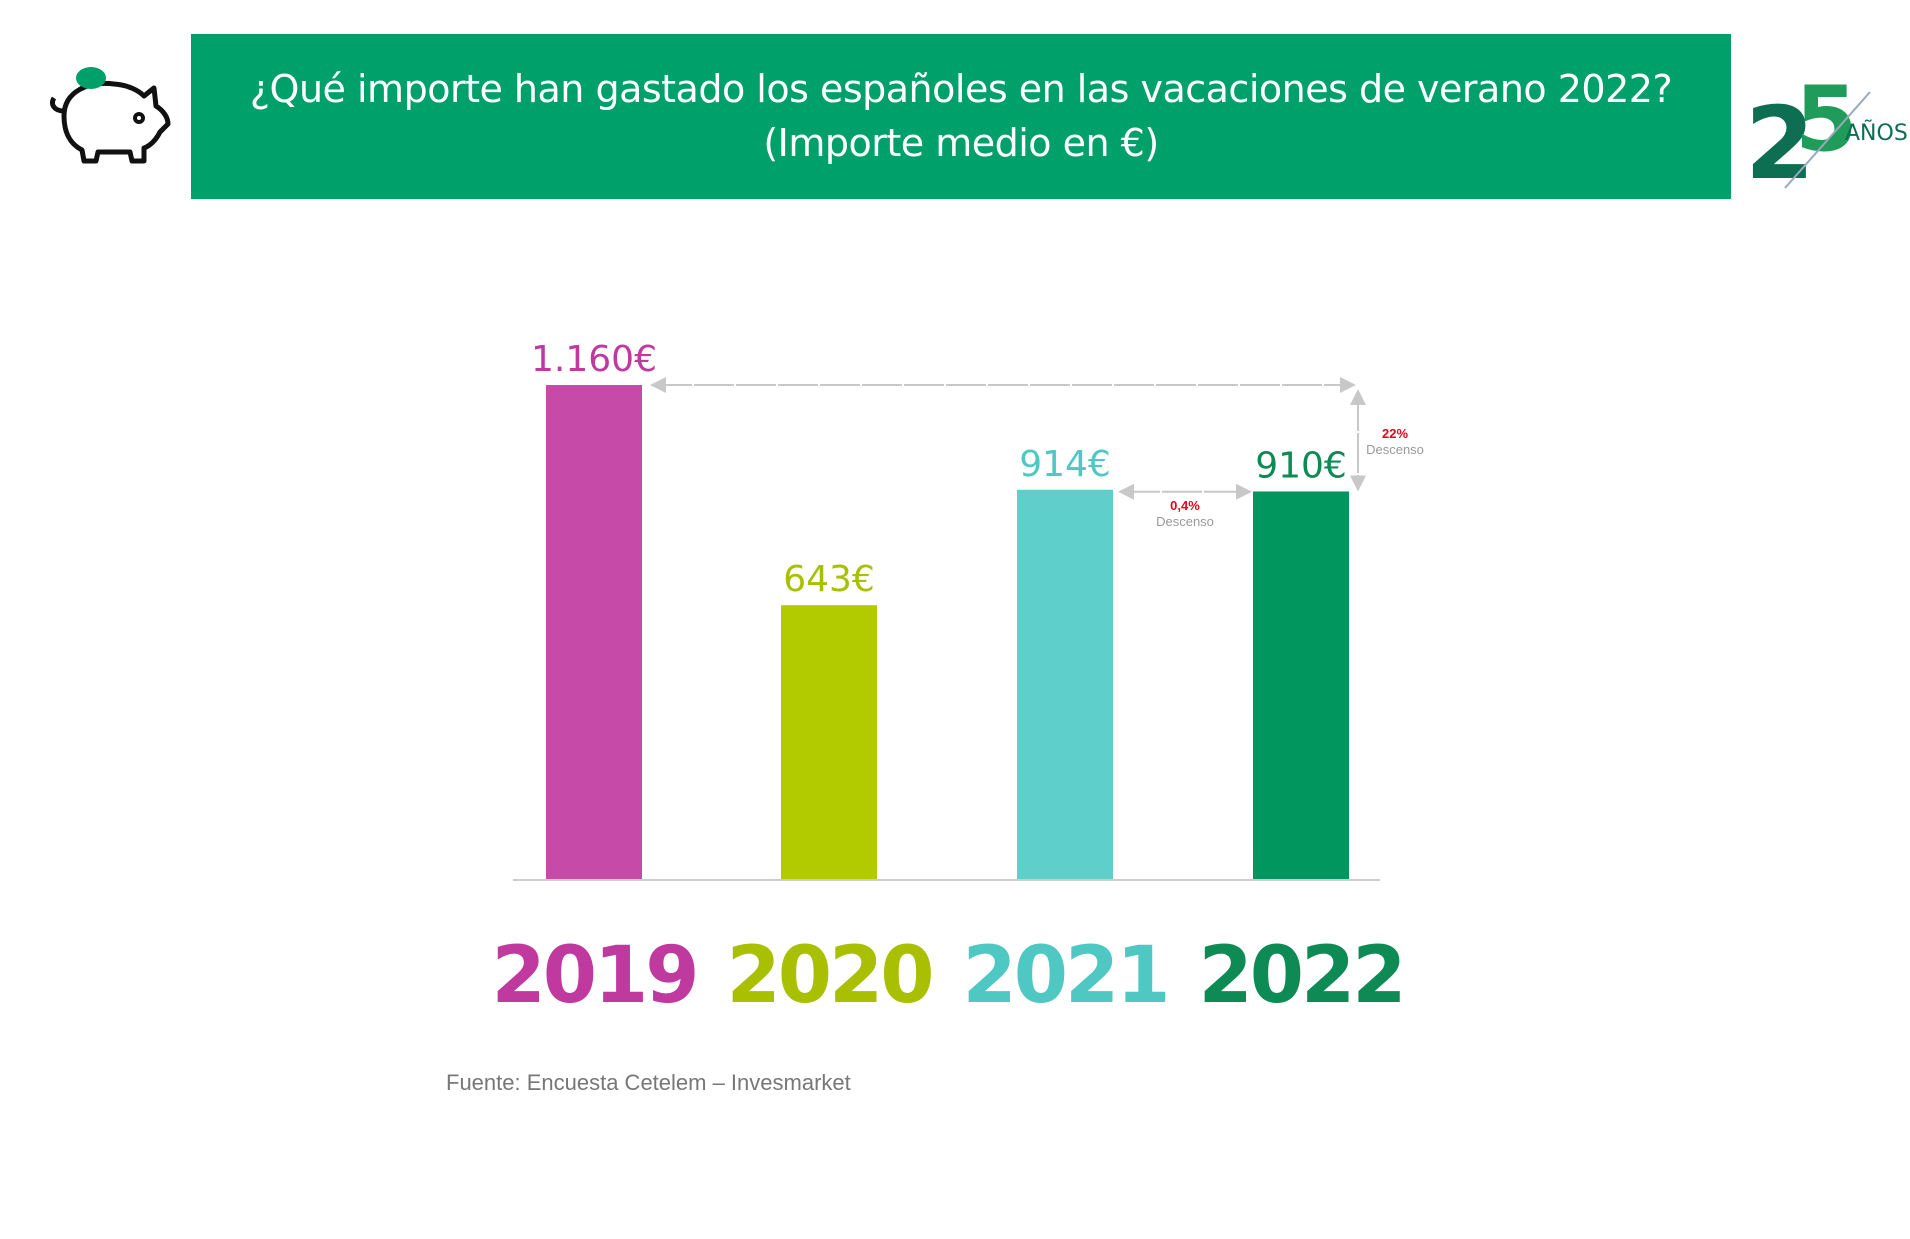 This screenshot has height=1239, width=1910. I want to click on 25-anos-logo: 2 5 AÑOS, so click(1826, 130).